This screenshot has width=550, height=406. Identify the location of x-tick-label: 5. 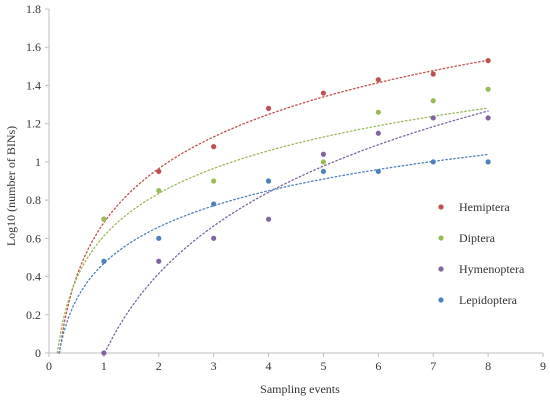
(323, 366).